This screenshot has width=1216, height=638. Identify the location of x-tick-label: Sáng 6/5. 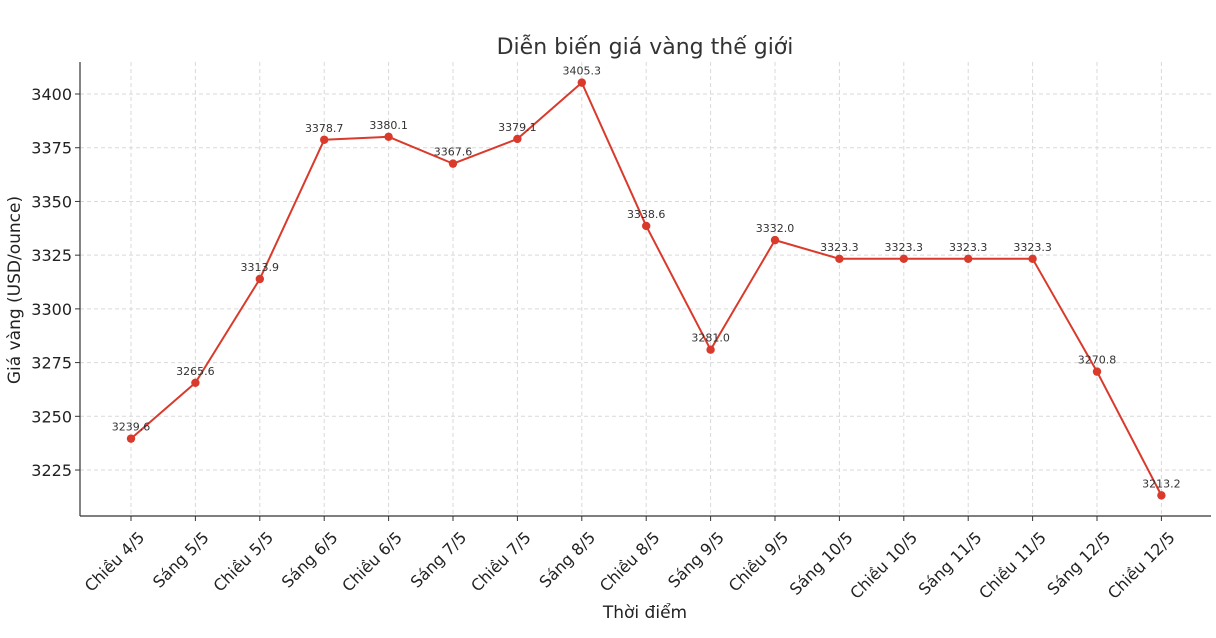
(310, 560).